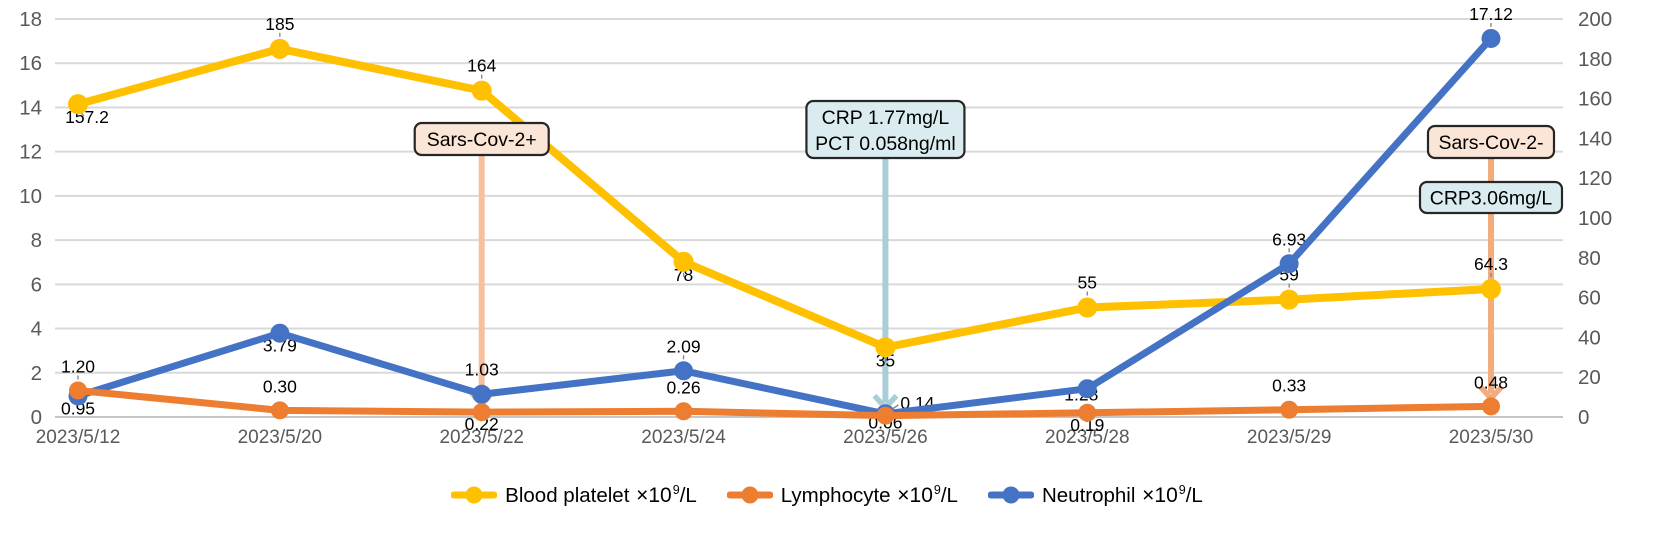 This screenshot has height=555, width=1654. I want to click on data-label-lymphocyte-1: 0.30, so click(280, 386).